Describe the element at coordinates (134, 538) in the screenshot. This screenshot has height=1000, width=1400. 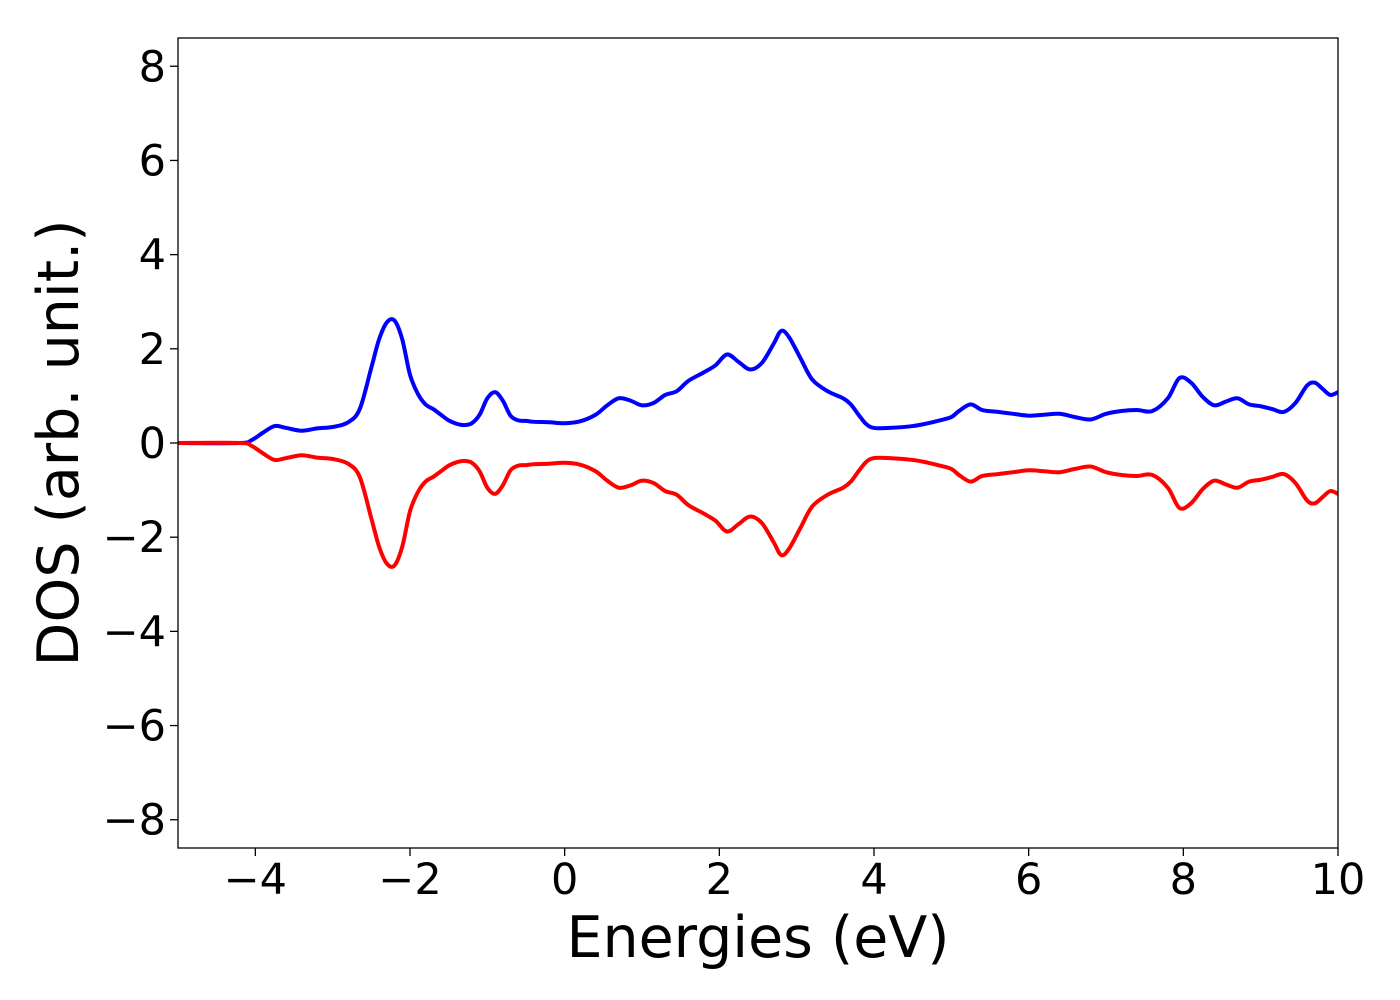
I see `y-tick-label: −2` at that location.